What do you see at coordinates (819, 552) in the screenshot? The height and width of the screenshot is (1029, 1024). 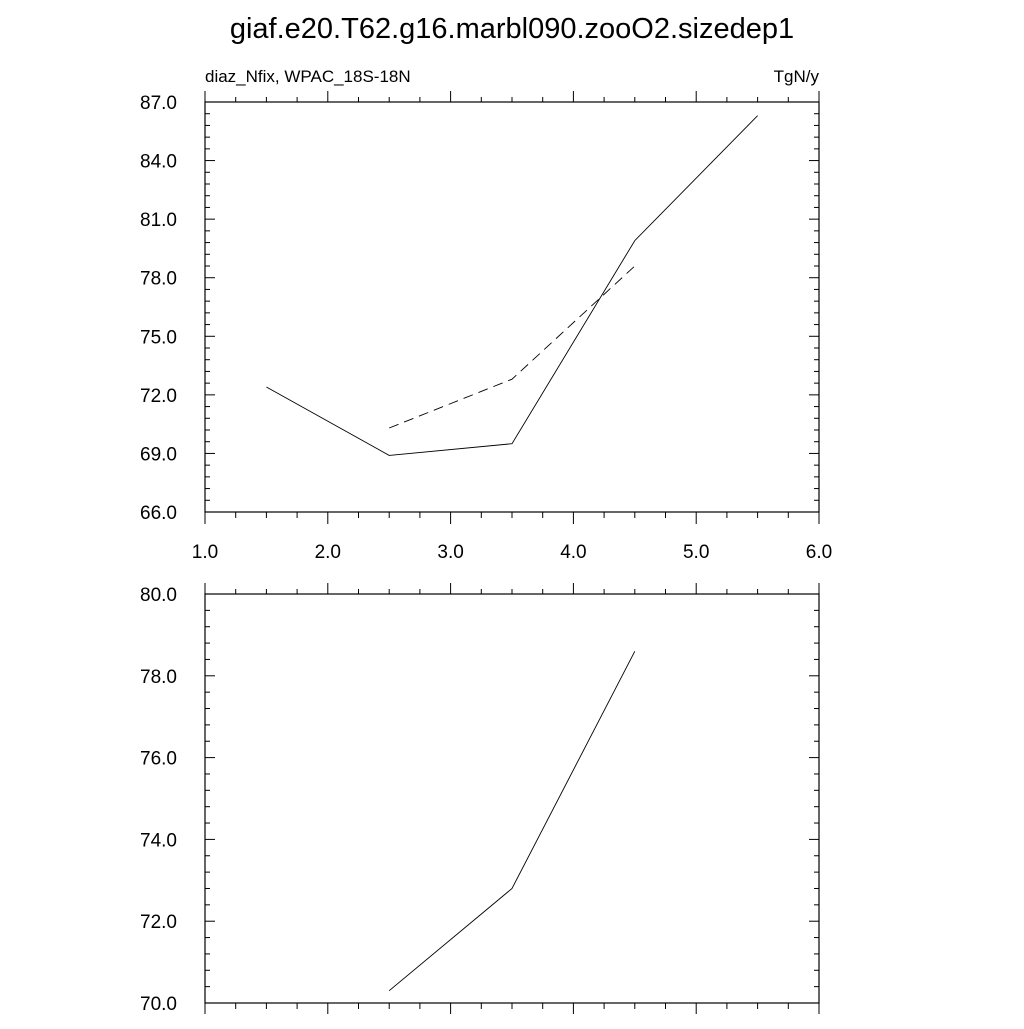 I see `x-tick-label: 6.0` at bounding box center [819, 552].